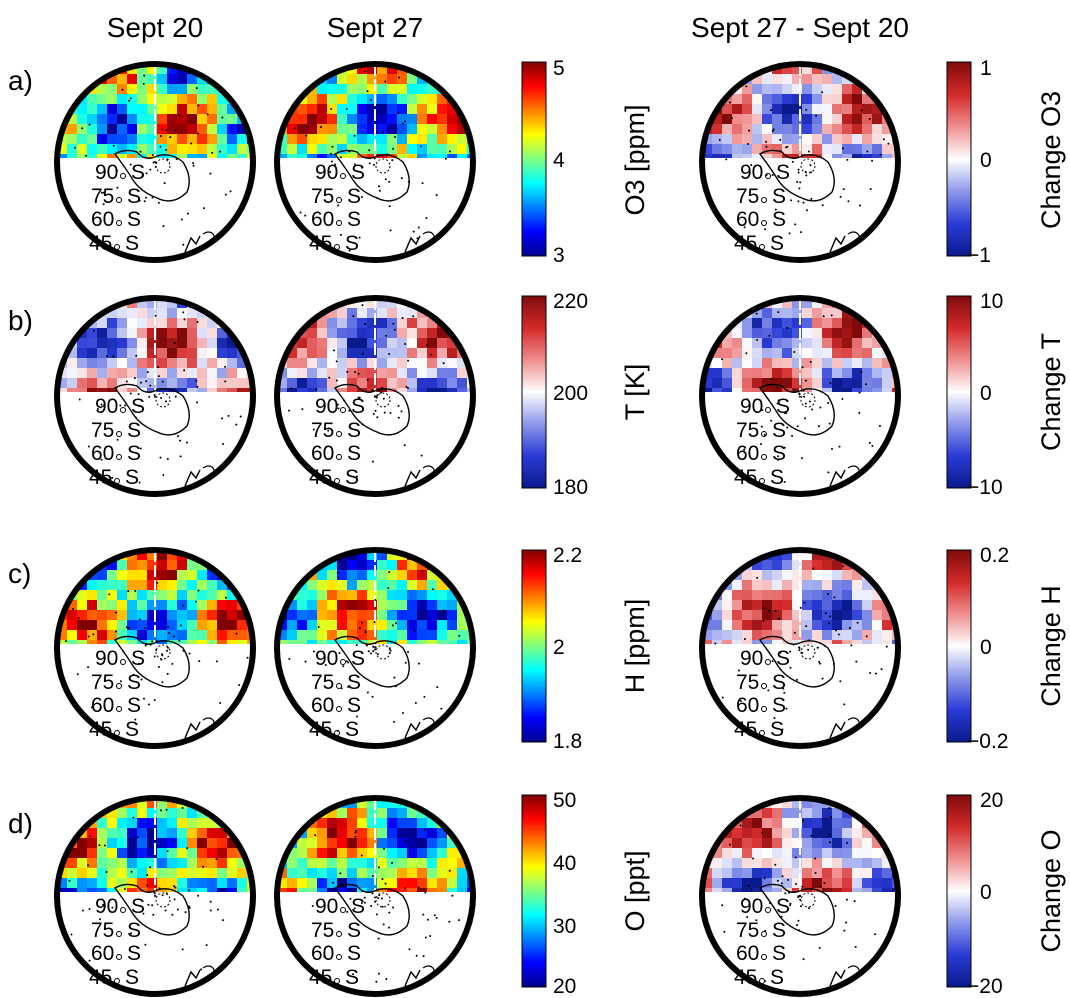 The image size is (1070, 998). Describe the element at coordinates (354, 453) in the screenshot. I see `lat-label-s-t-sept27-2: S` at that location.